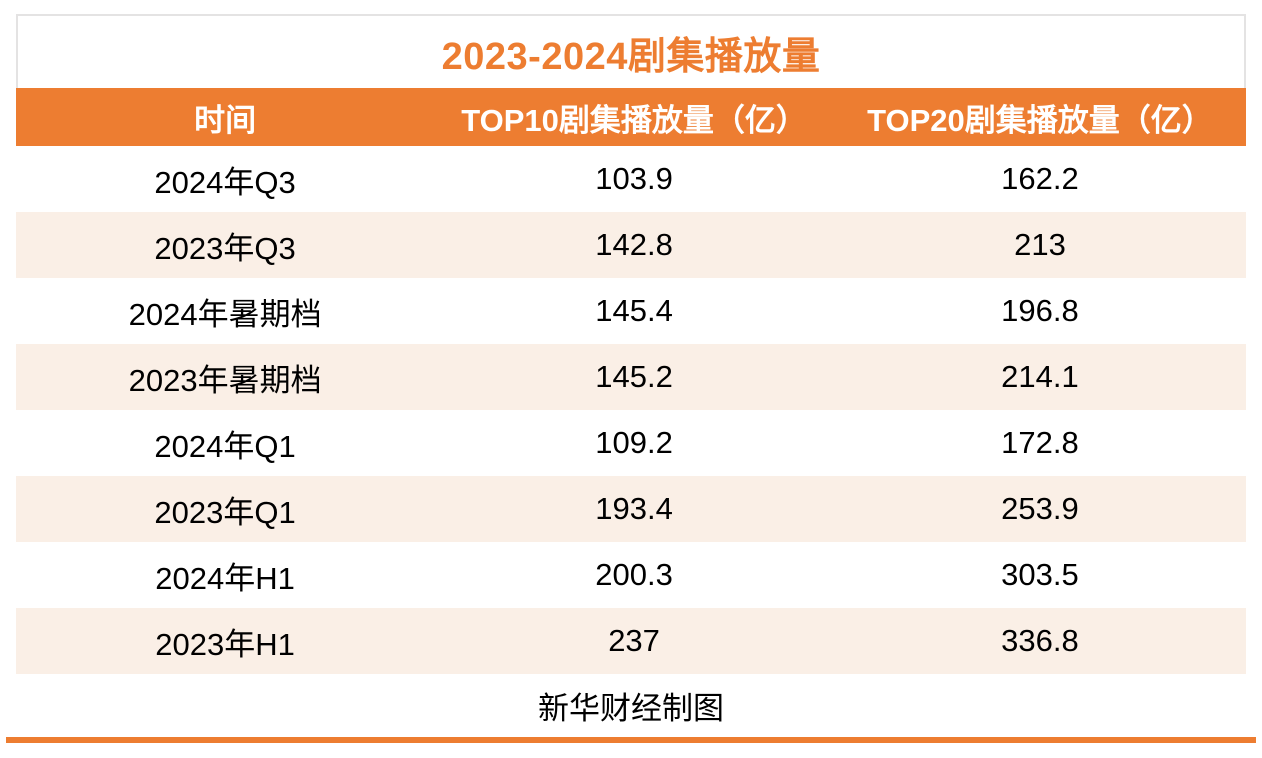 The width and height of the screenshot is (1262, 758). I want to click on cell-top20: 172.8, so click(1040, 442).